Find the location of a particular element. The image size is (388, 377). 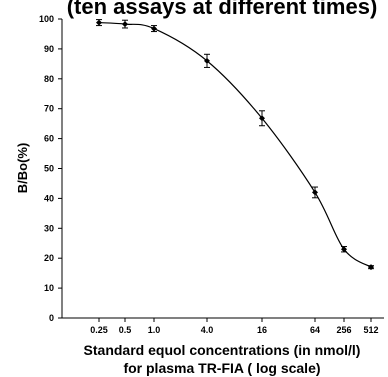

x-tick-label: 0.5 is located at coordinates (125, 330).